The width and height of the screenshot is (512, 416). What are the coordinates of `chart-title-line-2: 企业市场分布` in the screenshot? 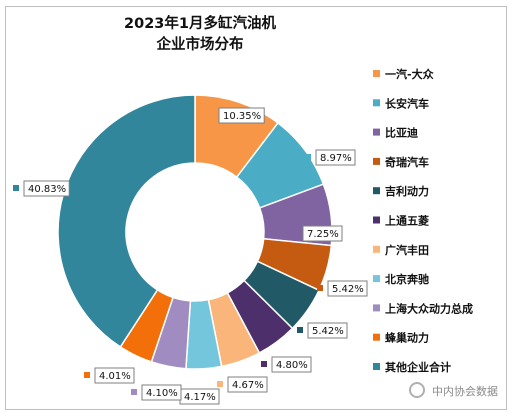 It's located at (200, 45).